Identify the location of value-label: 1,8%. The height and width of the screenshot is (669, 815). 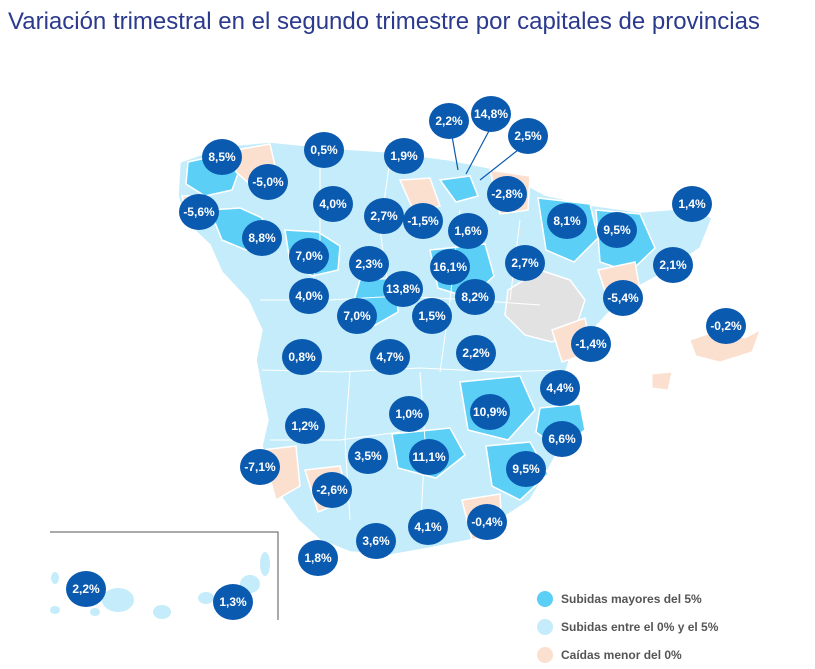
(318, 558).